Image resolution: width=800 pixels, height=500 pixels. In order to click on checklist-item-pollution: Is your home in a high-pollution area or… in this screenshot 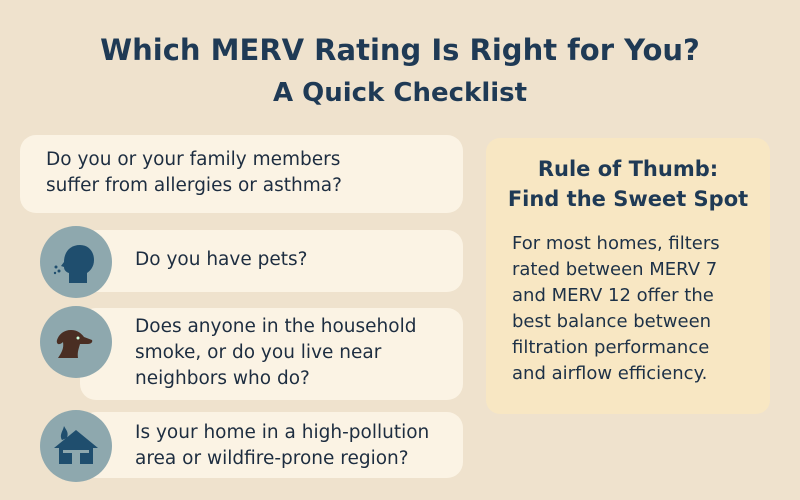, I will do `click(271, 445)`.